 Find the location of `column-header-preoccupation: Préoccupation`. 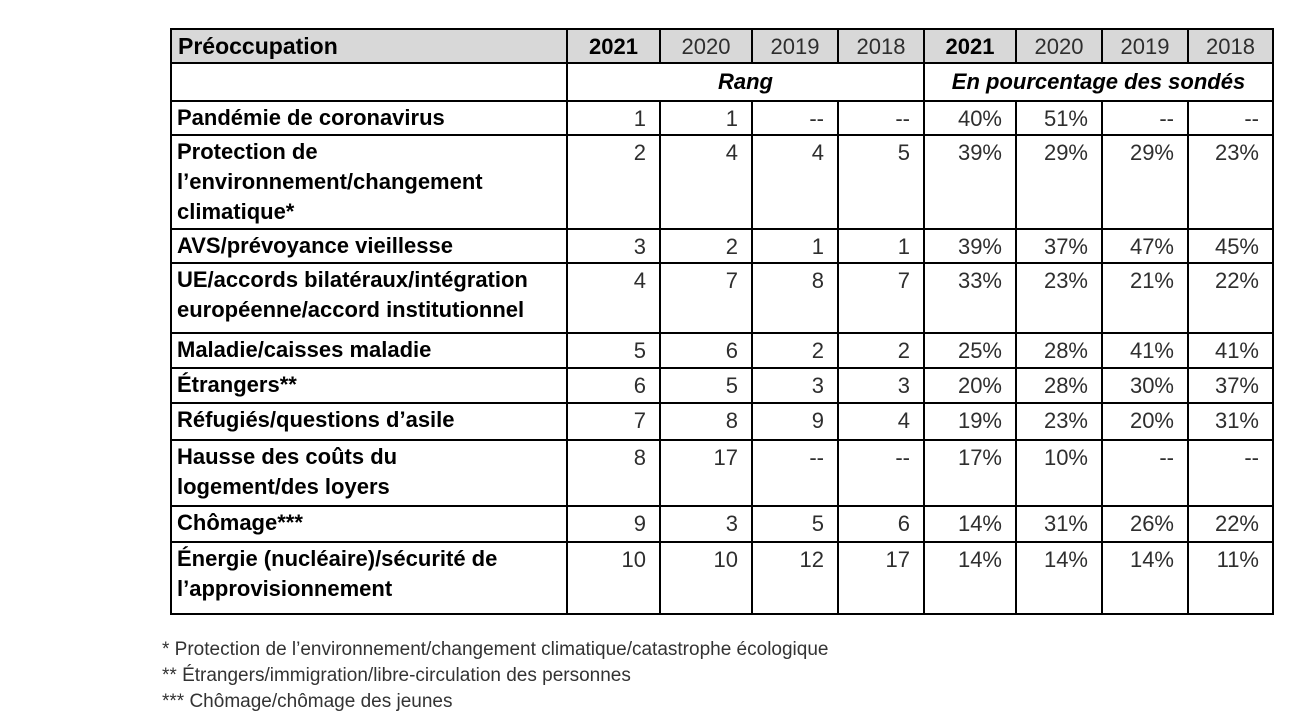

column-header-preoccupation: Préoccupation is located at coordinates (369, 46).